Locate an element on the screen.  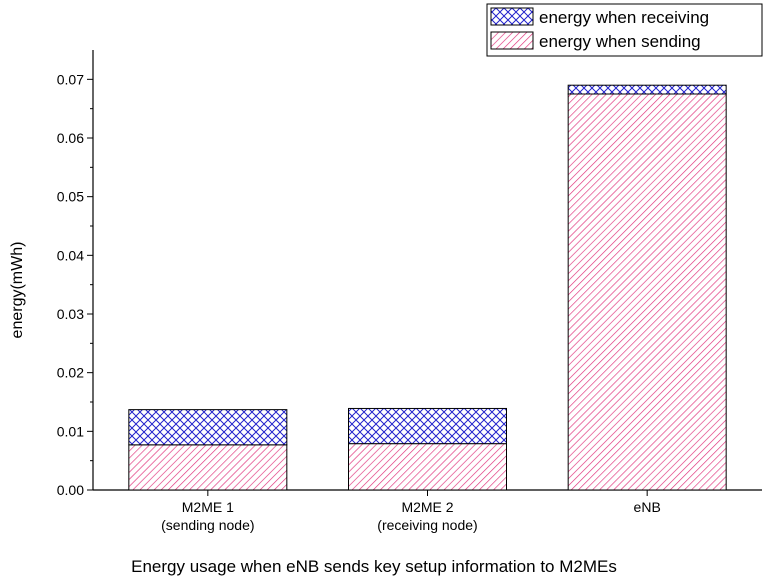
x-tick-label: M2ME 2 is located at coordinates (427, 507).